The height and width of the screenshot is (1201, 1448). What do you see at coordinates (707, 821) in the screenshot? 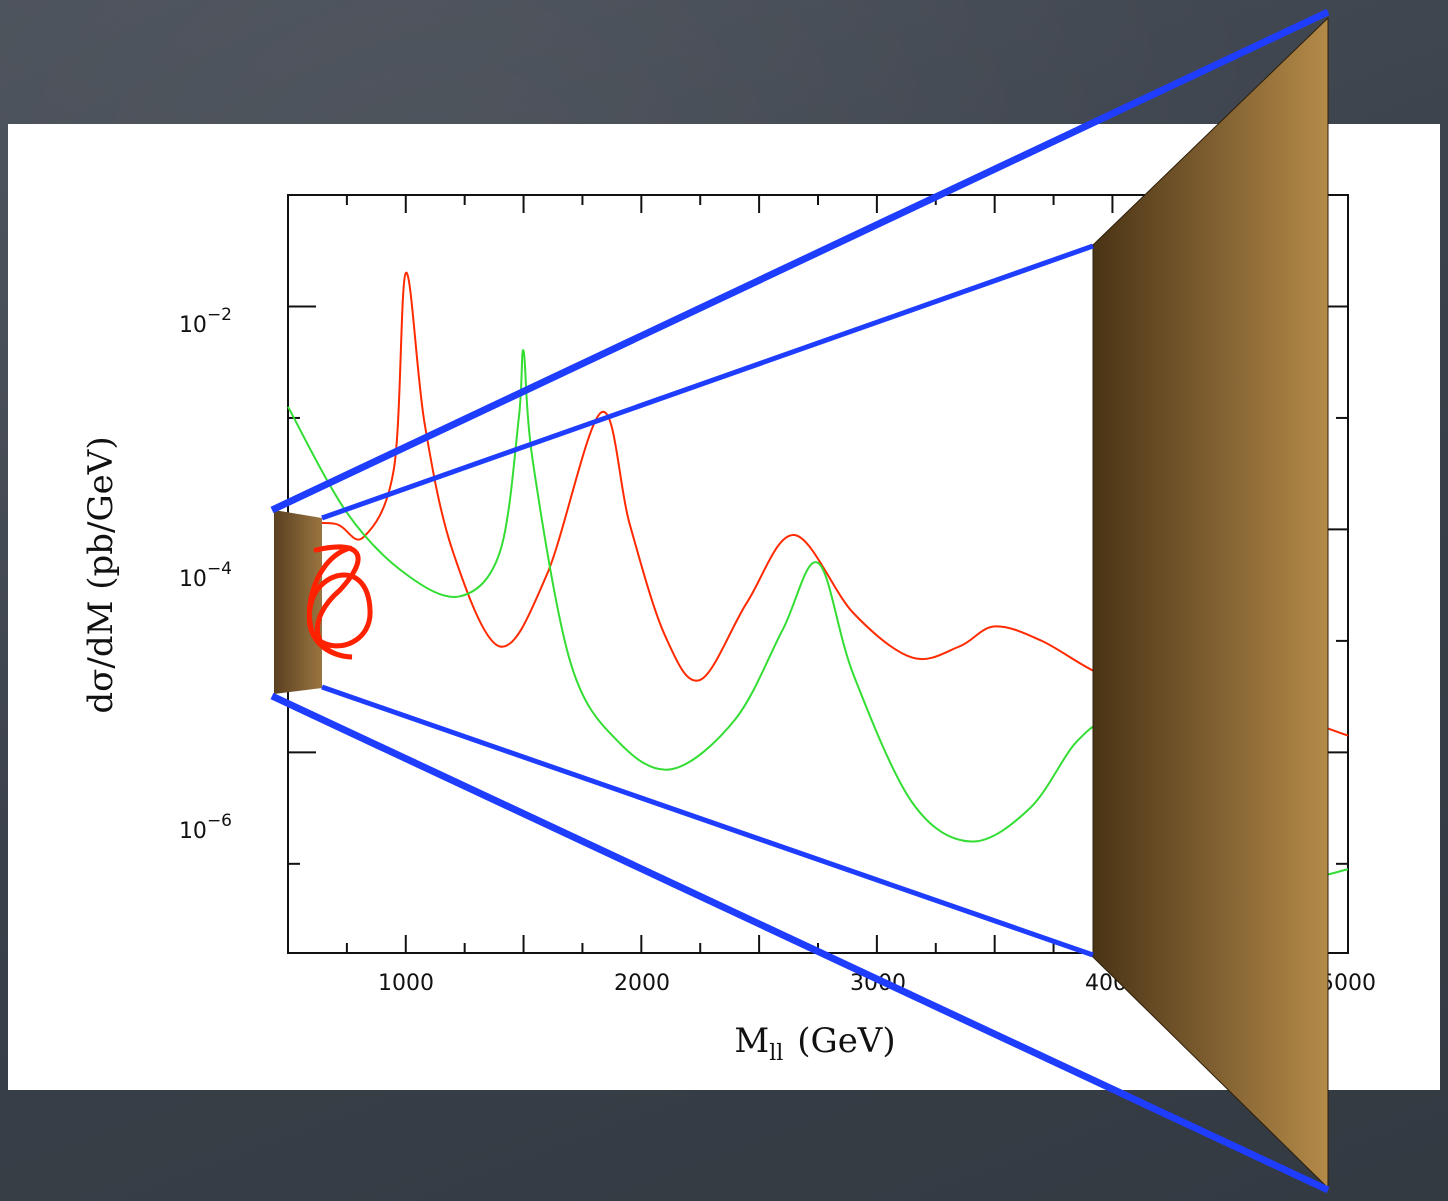
I see `perspective-line-bottom-inner` at bounding box center [707, 821].